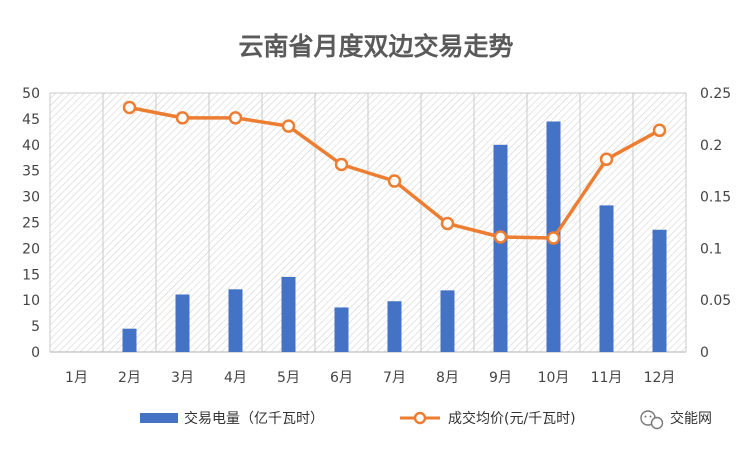 Image resolution: width=752 pixels, height=452 pixels. Describe the element at coordinates (31, 94) in the screenshot. I see `y-left-tick-label: 50` at that location.